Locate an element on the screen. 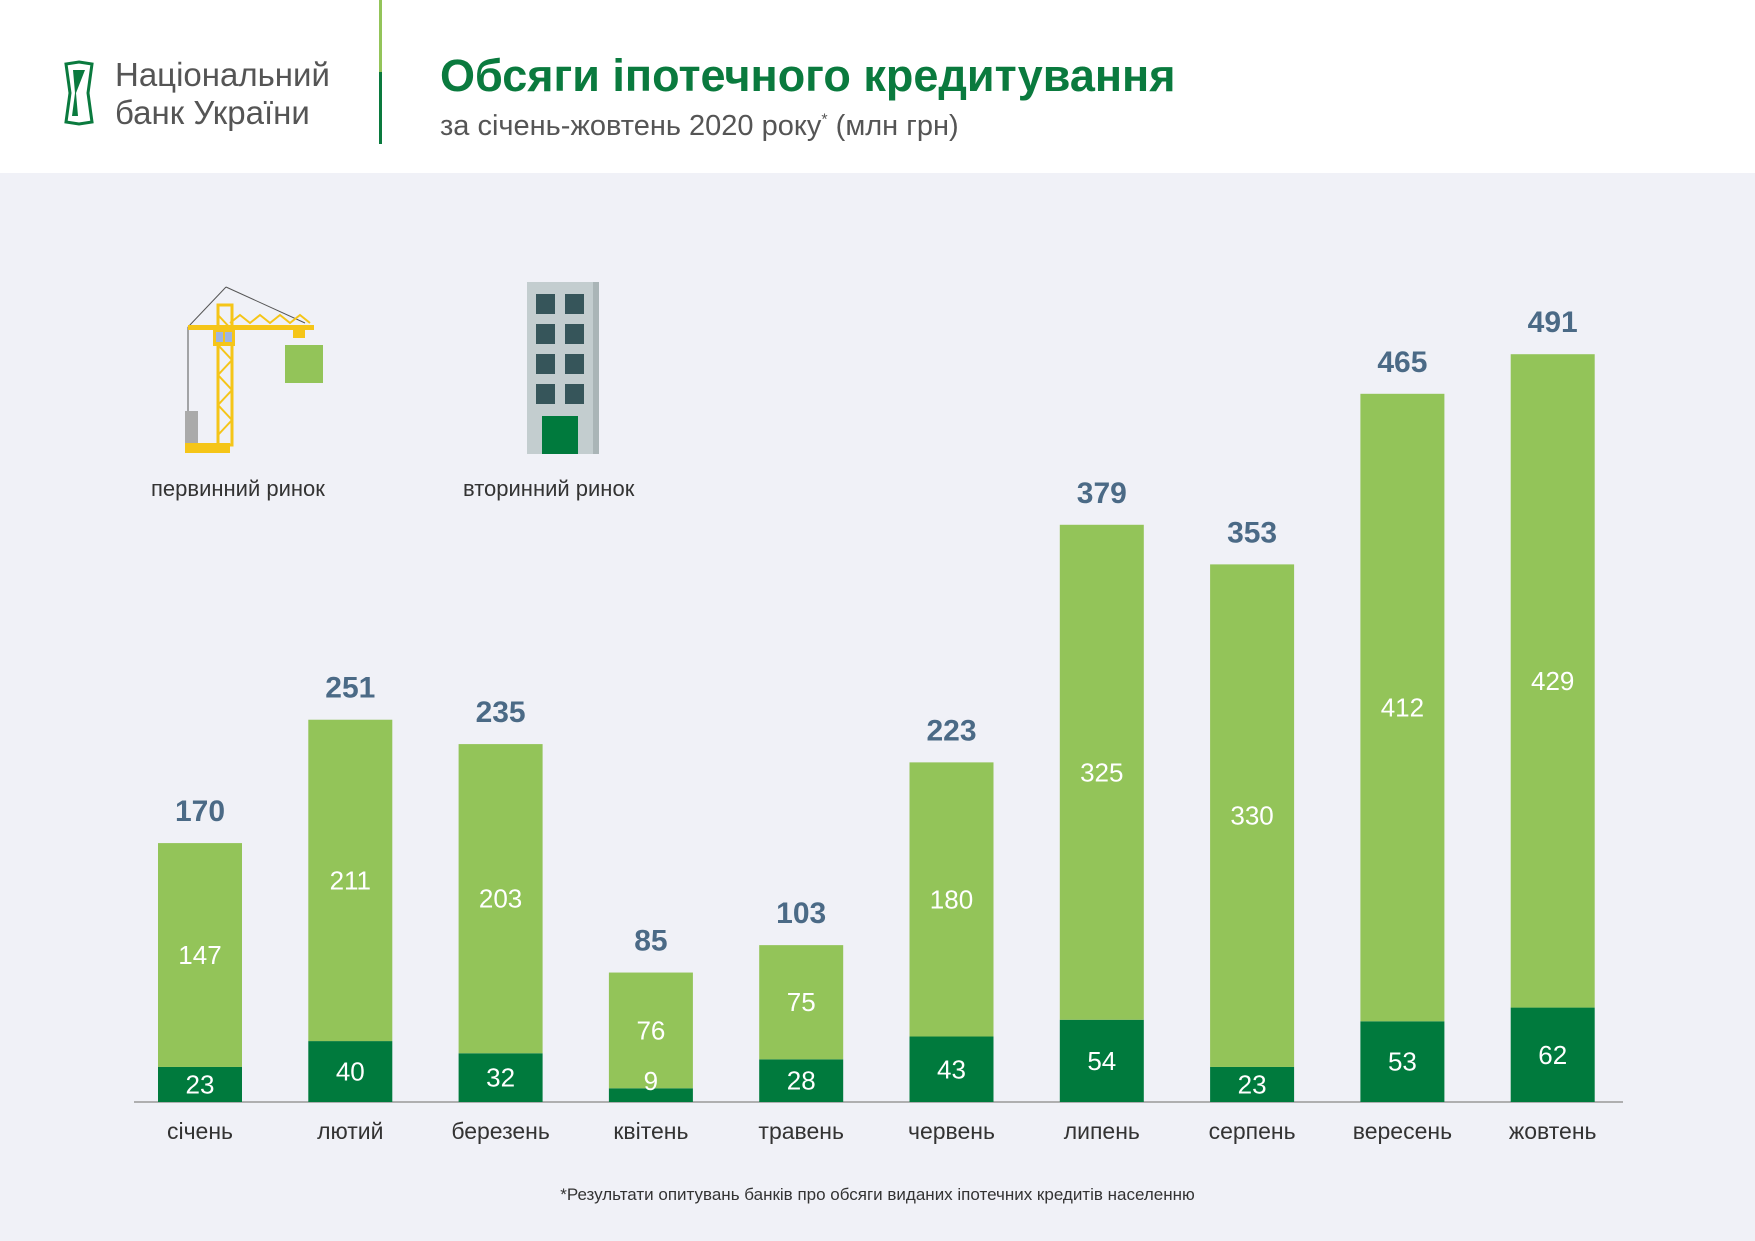 This screenshot has height=1241, width=1755. total-label: 251 is located at coordinates (350, 688).